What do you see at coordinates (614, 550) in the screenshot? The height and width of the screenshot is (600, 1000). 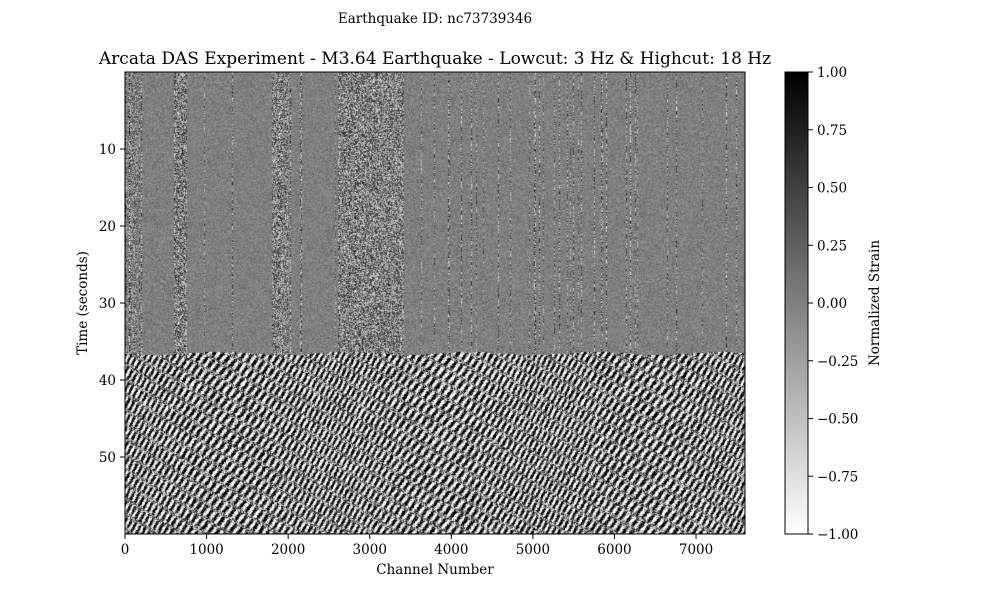 I see `x-tick-label: 6000` at bounding box center [614, 550].